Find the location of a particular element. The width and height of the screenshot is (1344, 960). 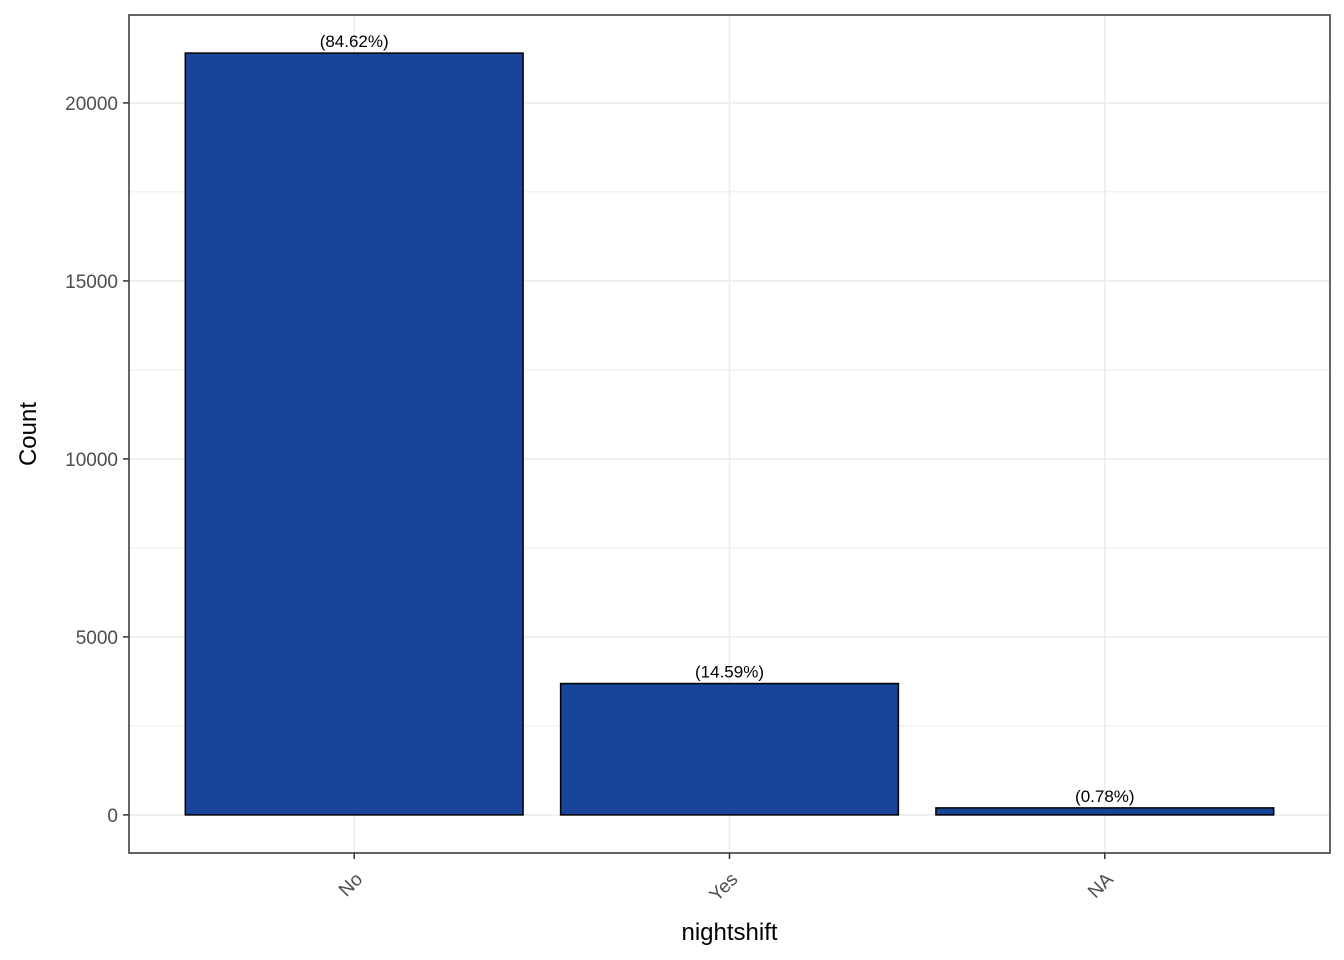

bar-data-label: (14.59%) is located at coordinates (729, 672).